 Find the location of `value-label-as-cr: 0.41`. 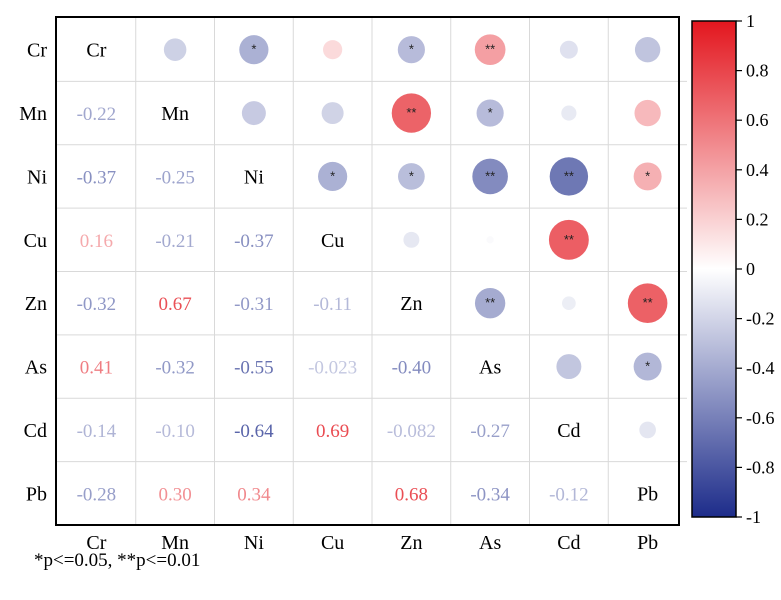

value-label-as-cr: 0.41 is located at coordinates (96, 368).